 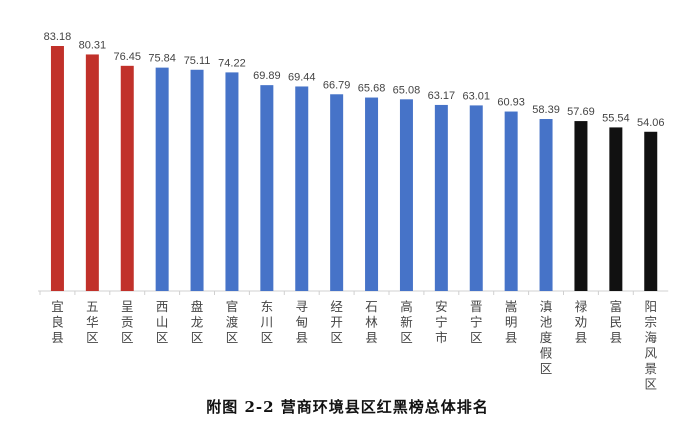 What do you see at coordinates (511, 103) in the screenshot?
I see `data-label: 60.93` at bounding box center [511, 103].